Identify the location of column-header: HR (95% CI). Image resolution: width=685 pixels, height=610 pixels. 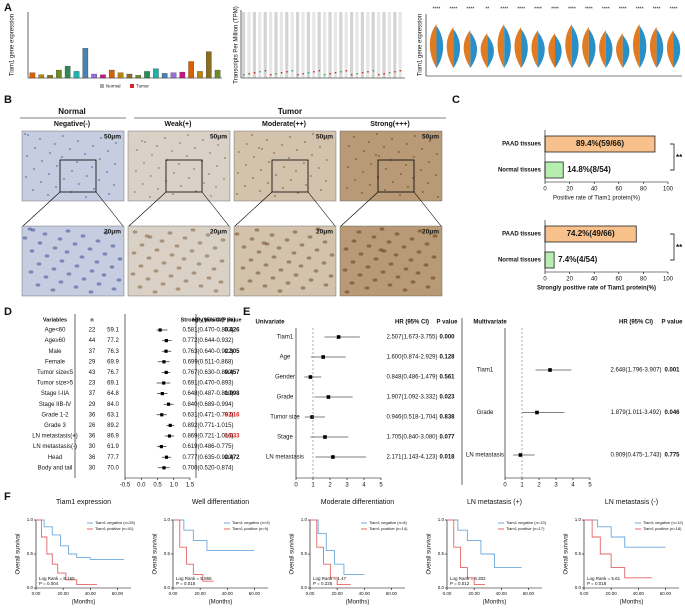
(207, 320).